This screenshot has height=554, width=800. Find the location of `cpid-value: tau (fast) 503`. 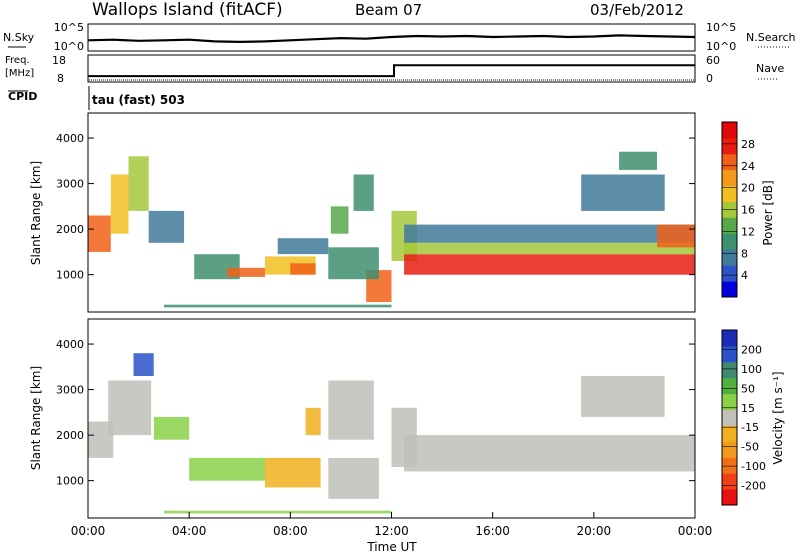

cpid-value: tau (fast) 503 is located at coordinates (138, 100).